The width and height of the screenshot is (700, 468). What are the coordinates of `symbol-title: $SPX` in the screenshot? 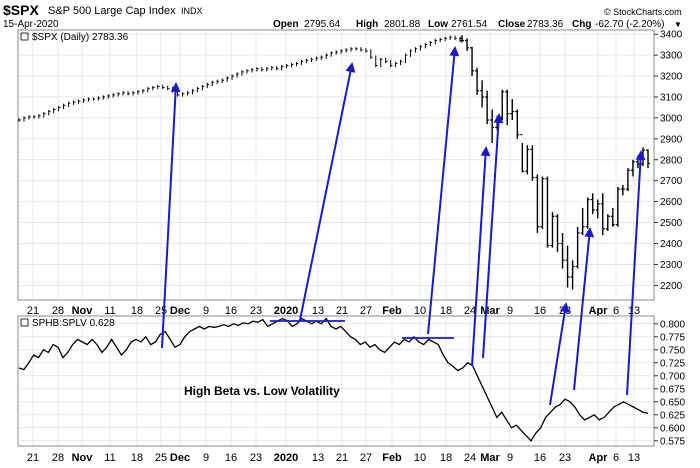 It's located at (21, 10).